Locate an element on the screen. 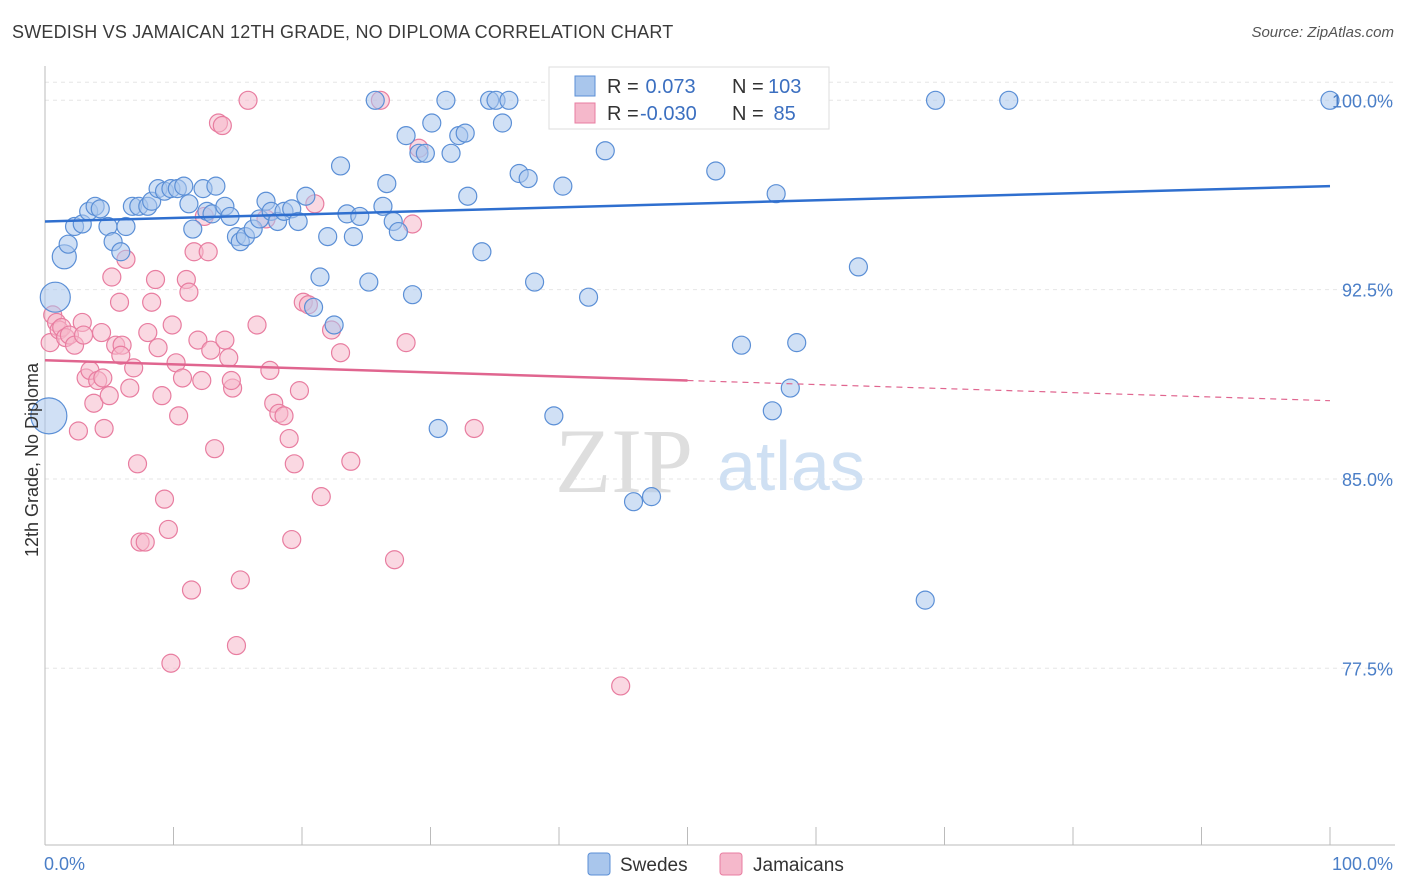 The height and width of the screenshot is (892, 1406). y-tick-label-0: 77.5% is located at coordinates (1367, 669).